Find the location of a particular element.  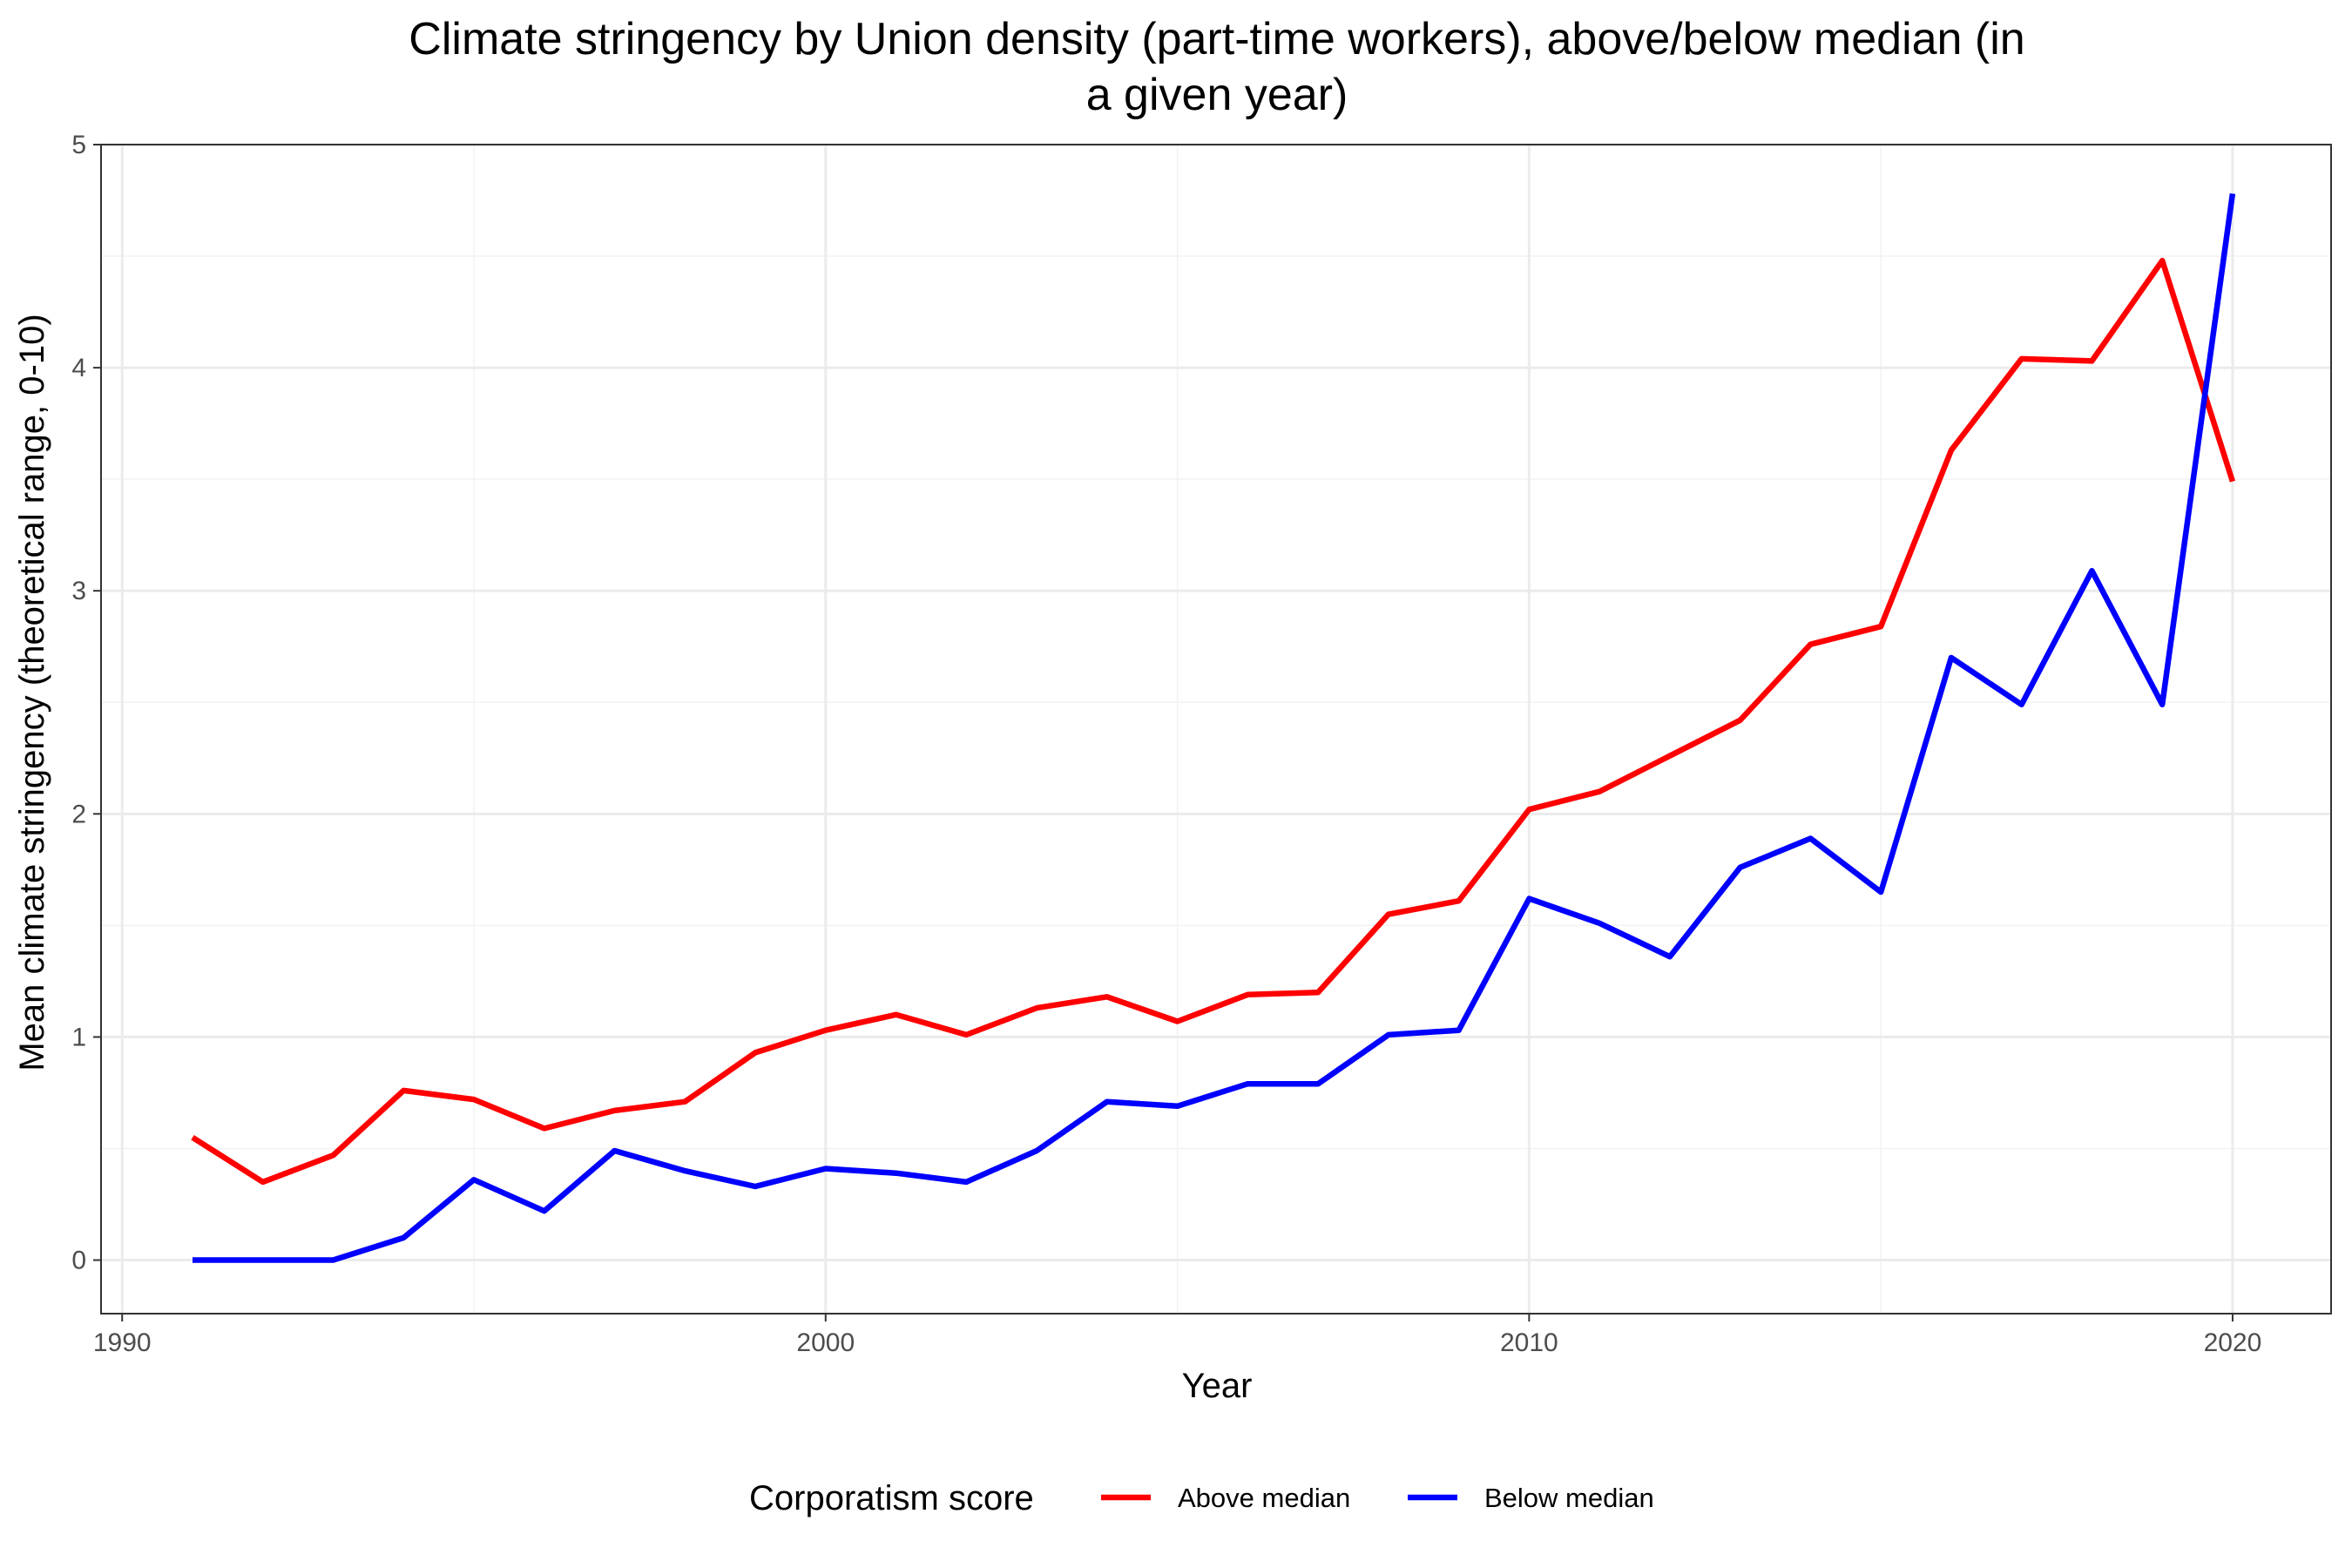

y-tick-label: 5 is located at coordinates (78, 145).